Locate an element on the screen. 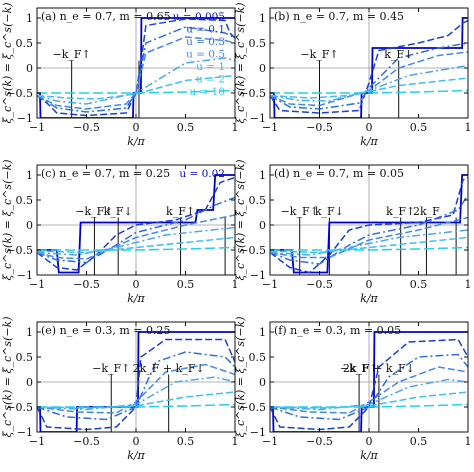 The image size is (474, 472). legend-entry: u = 2 is located at coordinates (210, 80).